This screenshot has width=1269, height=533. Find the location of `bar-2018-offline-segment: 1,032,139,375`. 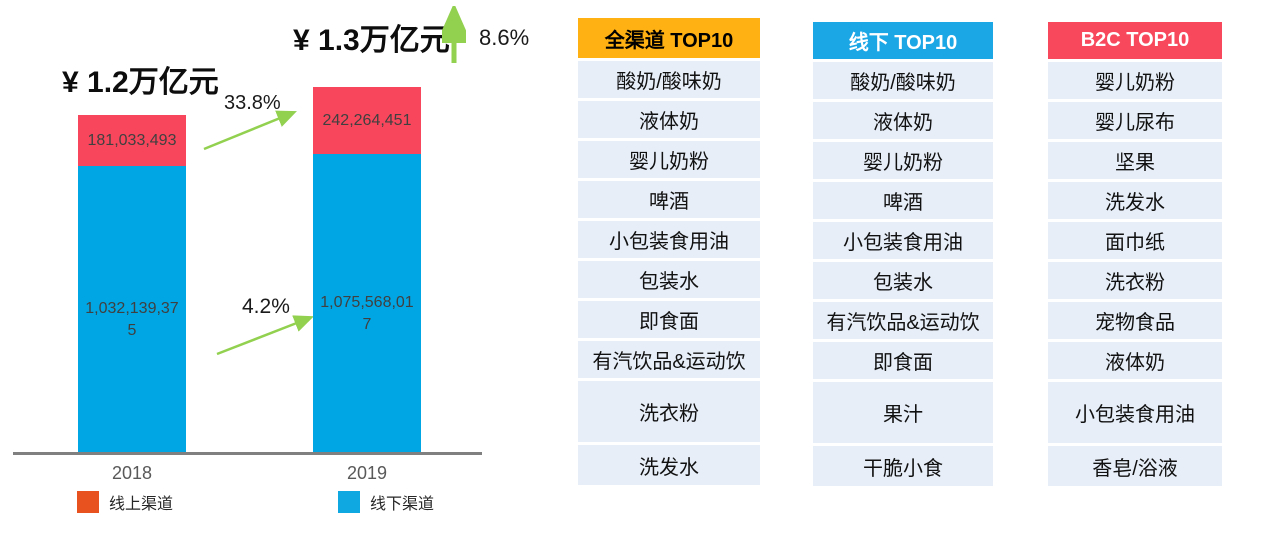

bar-2018-offline-segment: 1,032,139,375 is located at coordinates (132, 309).